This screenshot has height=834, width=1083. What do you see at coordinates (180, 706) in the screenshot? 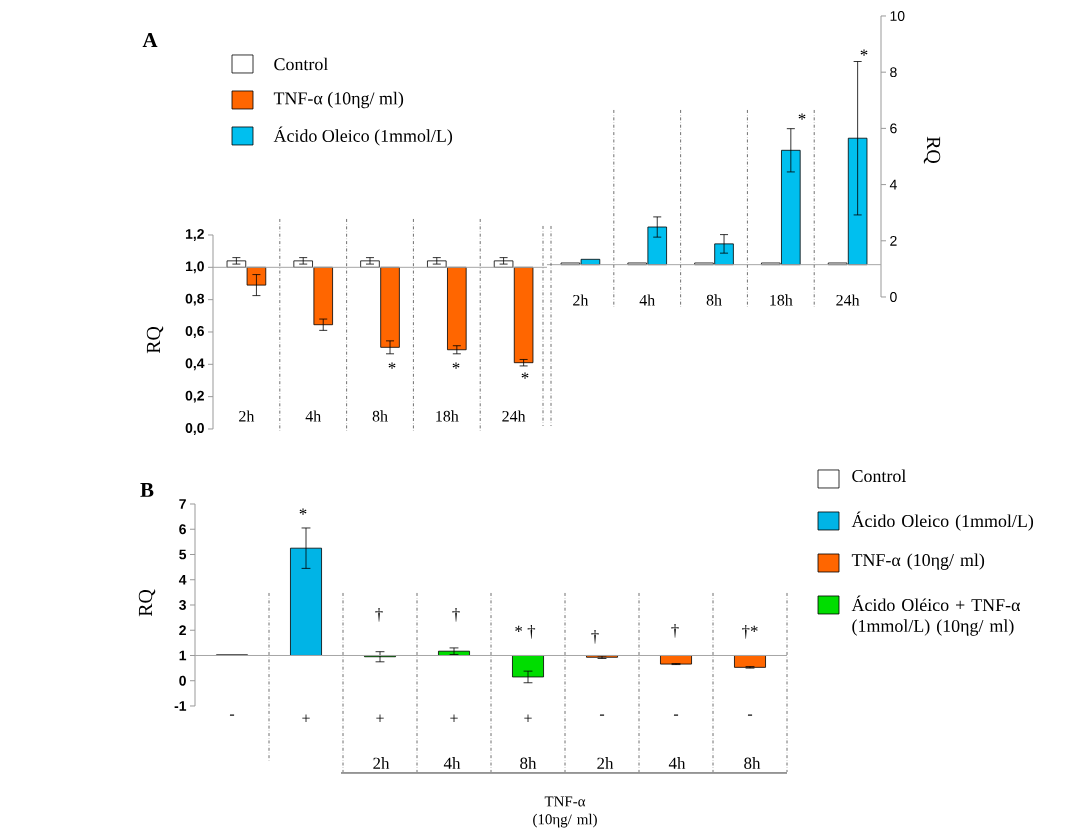
I see `y-tick-label: -1` at bounding box center [180, 706].